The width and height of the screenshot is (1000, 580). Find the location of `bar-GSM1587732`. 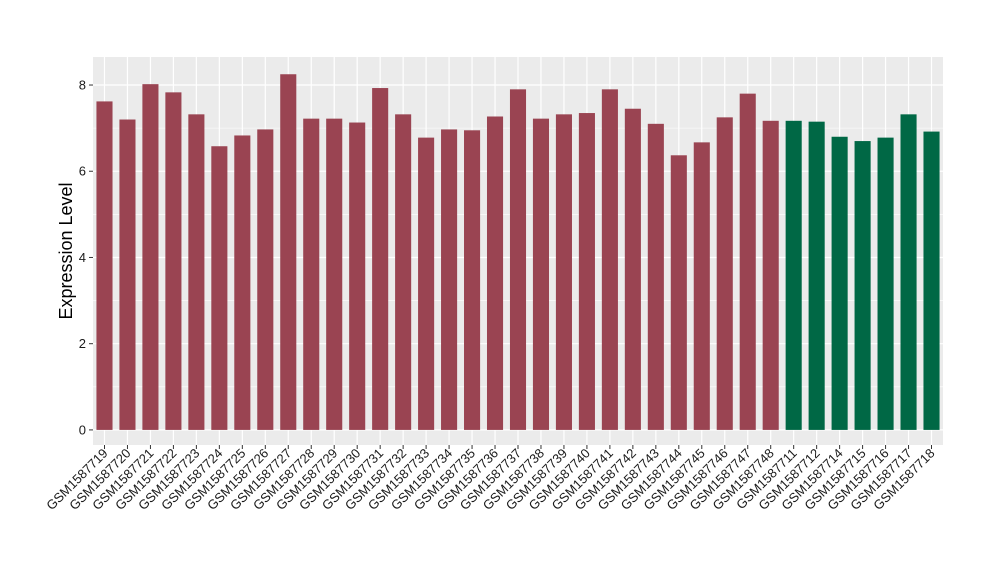

bar-GSM1587732 is located at coordinates (403, 272).